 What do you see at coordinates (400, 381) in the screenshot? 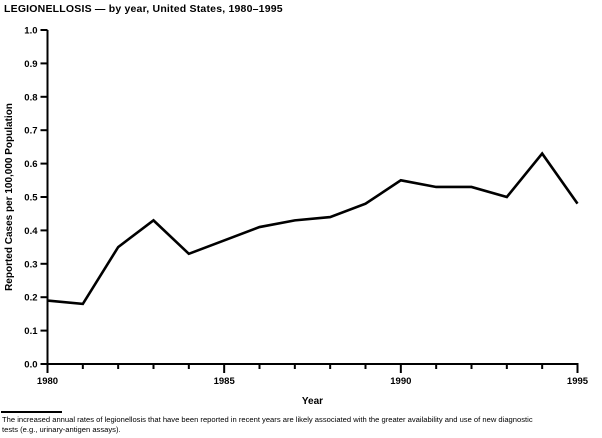
I see `x-axis-tick-label: 1990` at bounding box center [400, 381].